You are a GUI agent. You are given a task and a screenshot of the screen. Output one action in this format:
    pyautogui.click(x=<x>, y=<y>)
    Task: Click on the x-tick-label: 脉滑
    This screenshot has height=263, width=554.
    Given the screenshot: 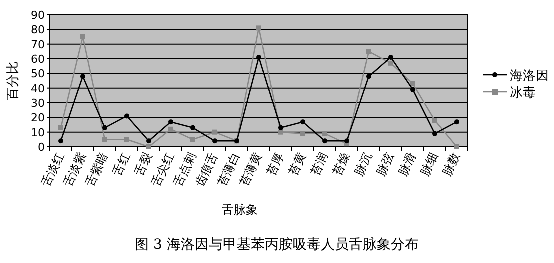 What is the action you would take?
    pyautogui.click(x=407, y=164)
    